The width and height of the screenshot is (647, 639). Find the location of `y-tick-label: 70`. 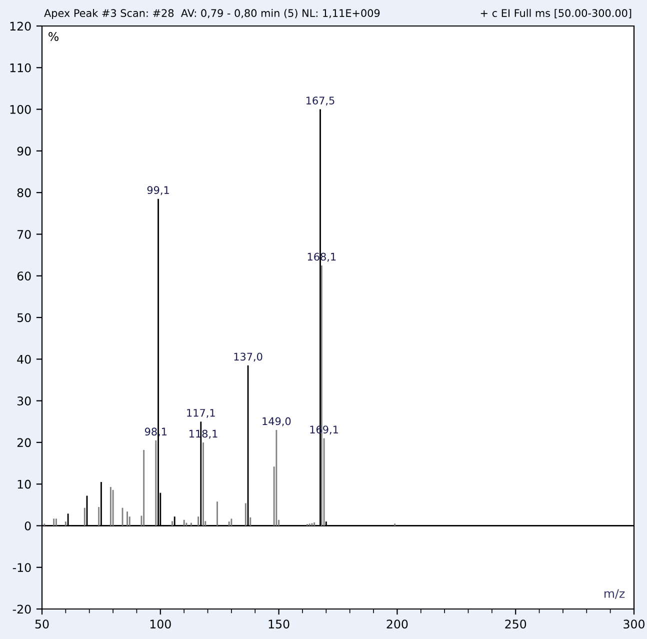

y-tick-label: 70 is located at coordinates (24, 234).